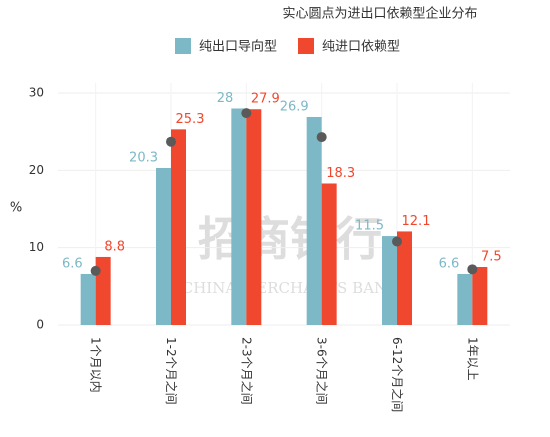 This screenshot has width=550, height=437. I want to click on value-label: 18.3, so click(340, 173).